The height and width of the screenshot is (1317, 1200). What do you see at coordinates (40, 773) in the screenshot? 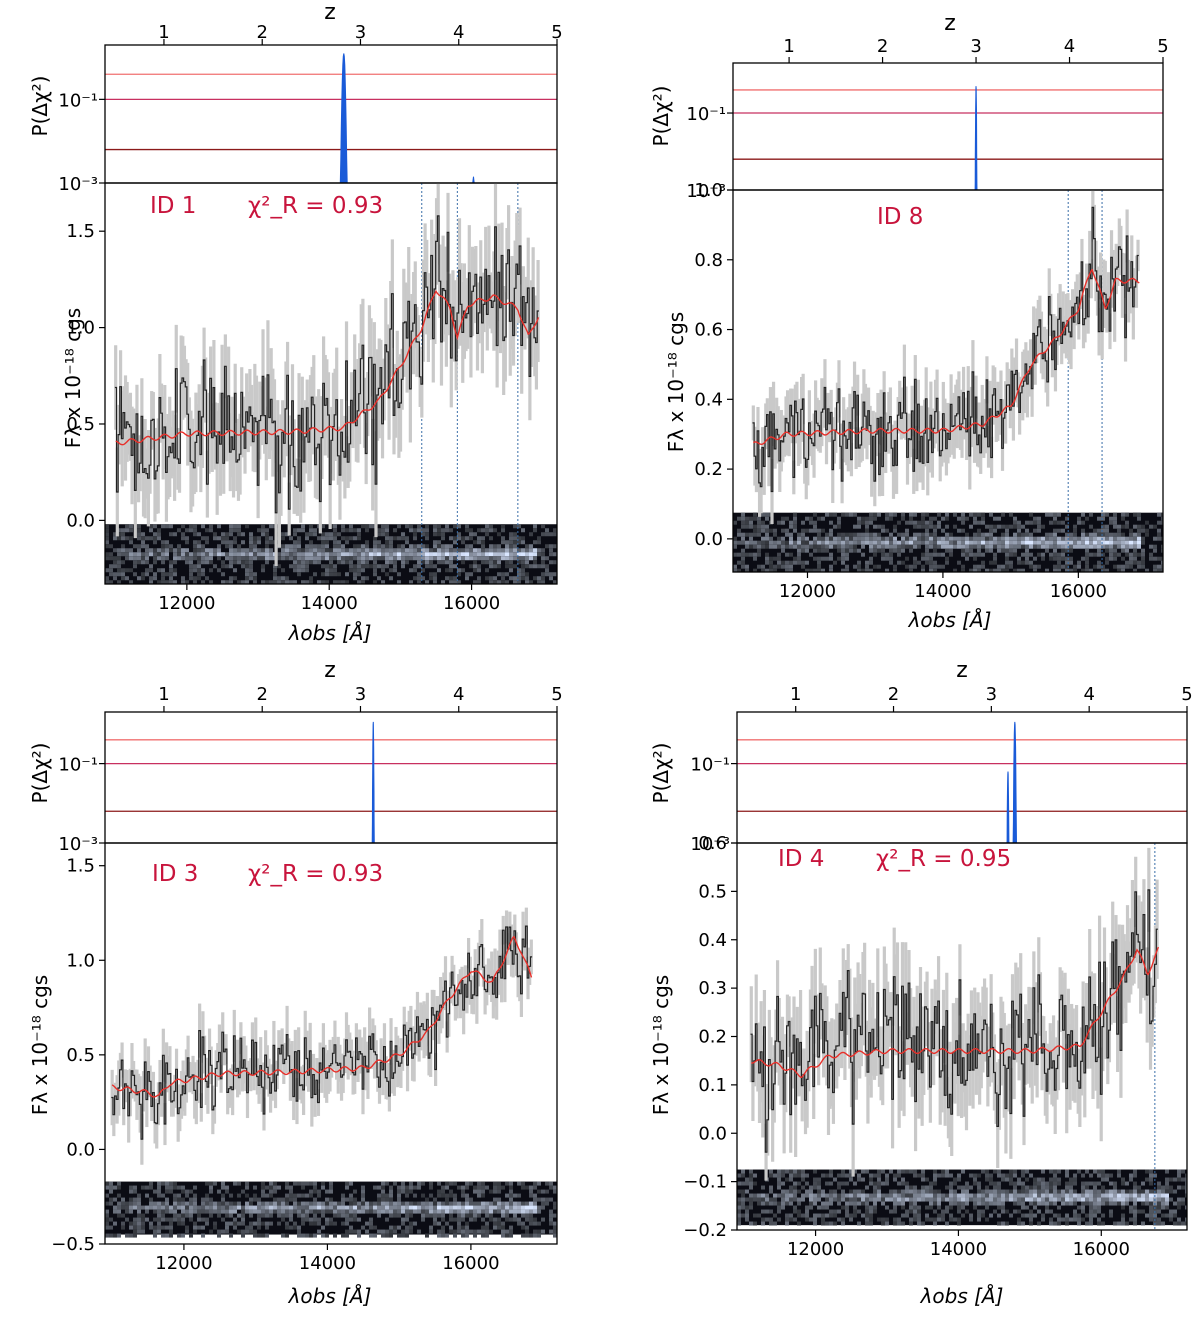
I see `p-axis-label: P(Δχ²)` at bounding box center [40, 773].